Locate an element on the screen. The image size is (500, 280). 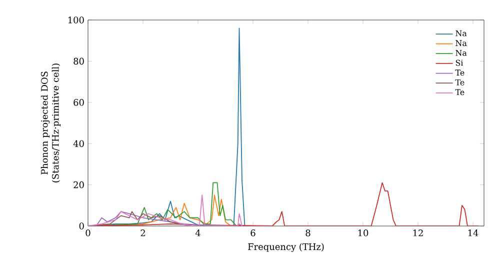
x-tick-label: 14 is located at coordinates (473, 233).